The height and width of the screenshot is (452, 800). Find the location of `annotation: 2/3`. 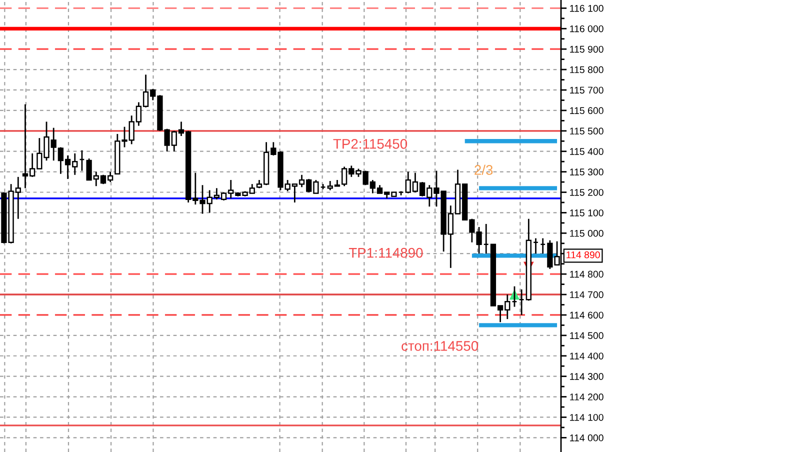

annotation: 2/3 is located at coordinates (483, 169).